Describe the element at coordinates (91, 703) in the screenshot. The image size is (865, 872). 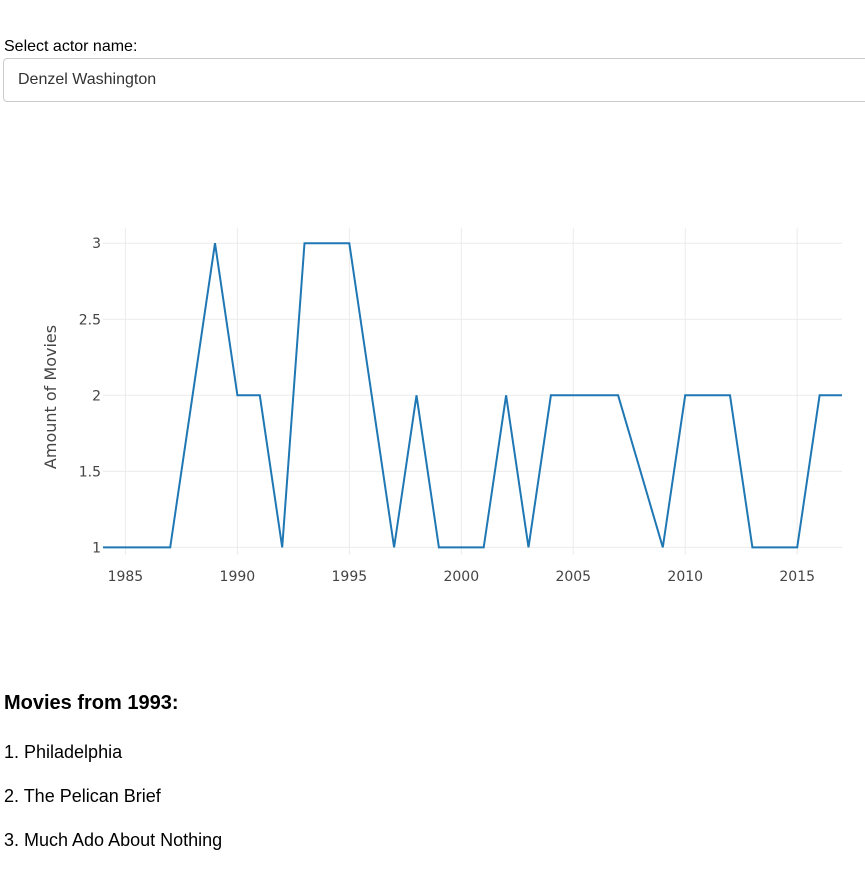
I see `movies-heading: Movies from 1993:` at that location.